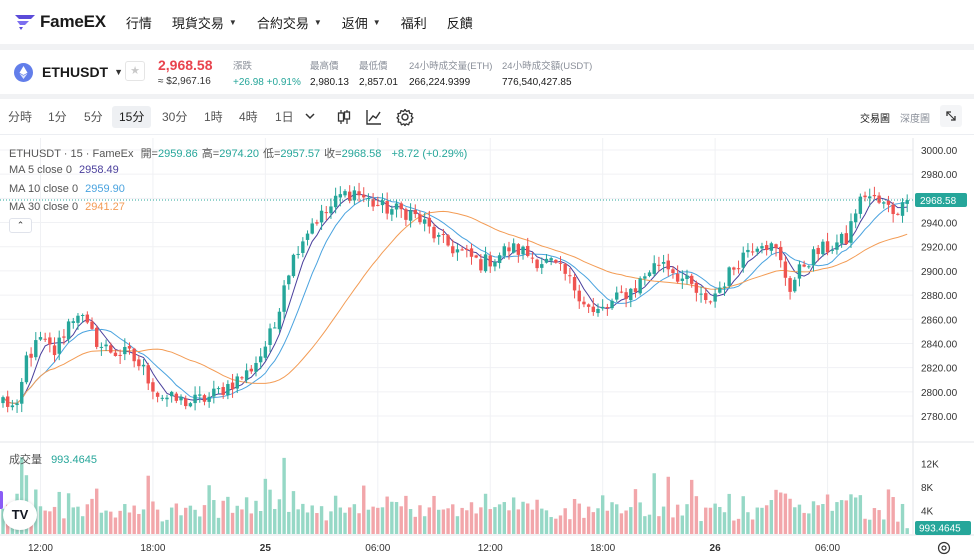 The height and width of the screenshot is (560, 974). I want to click on collapse-legend-button: ⌃, so click(20, 225).